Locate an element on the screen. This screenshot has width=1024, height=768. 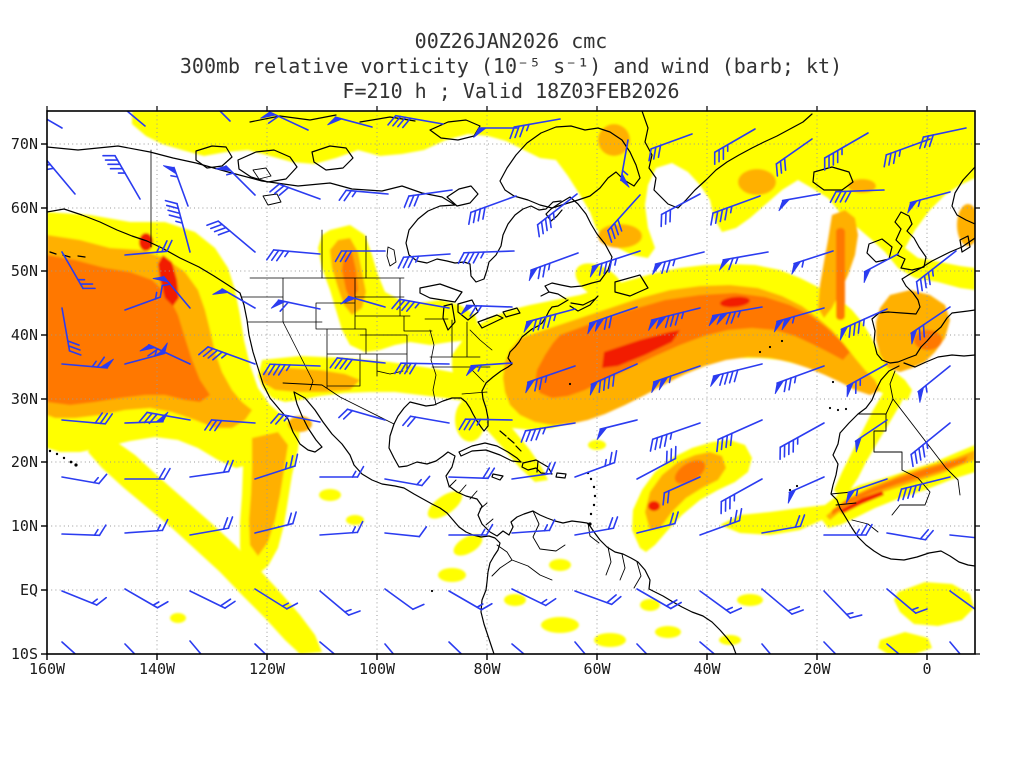
lon-label-140W: 140W is located at coordinates (157, 669).